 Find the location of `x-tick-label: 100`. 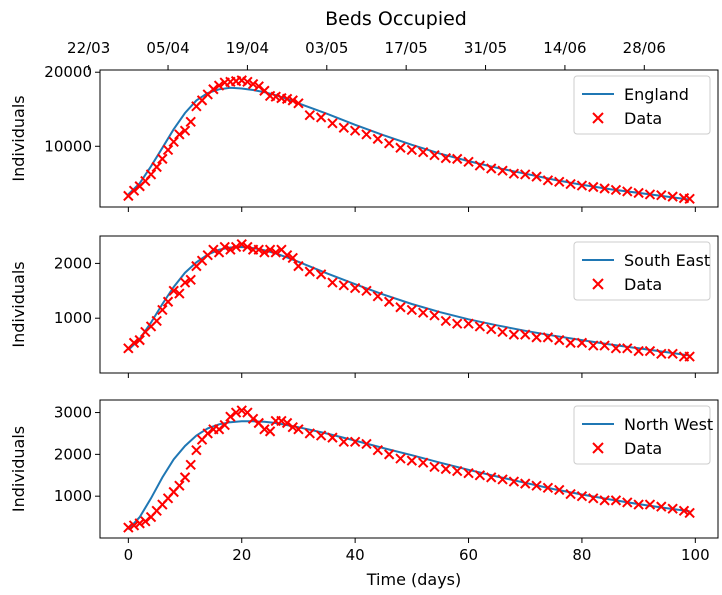

x-tick-label: 100 is located at coordinates (695, 555).